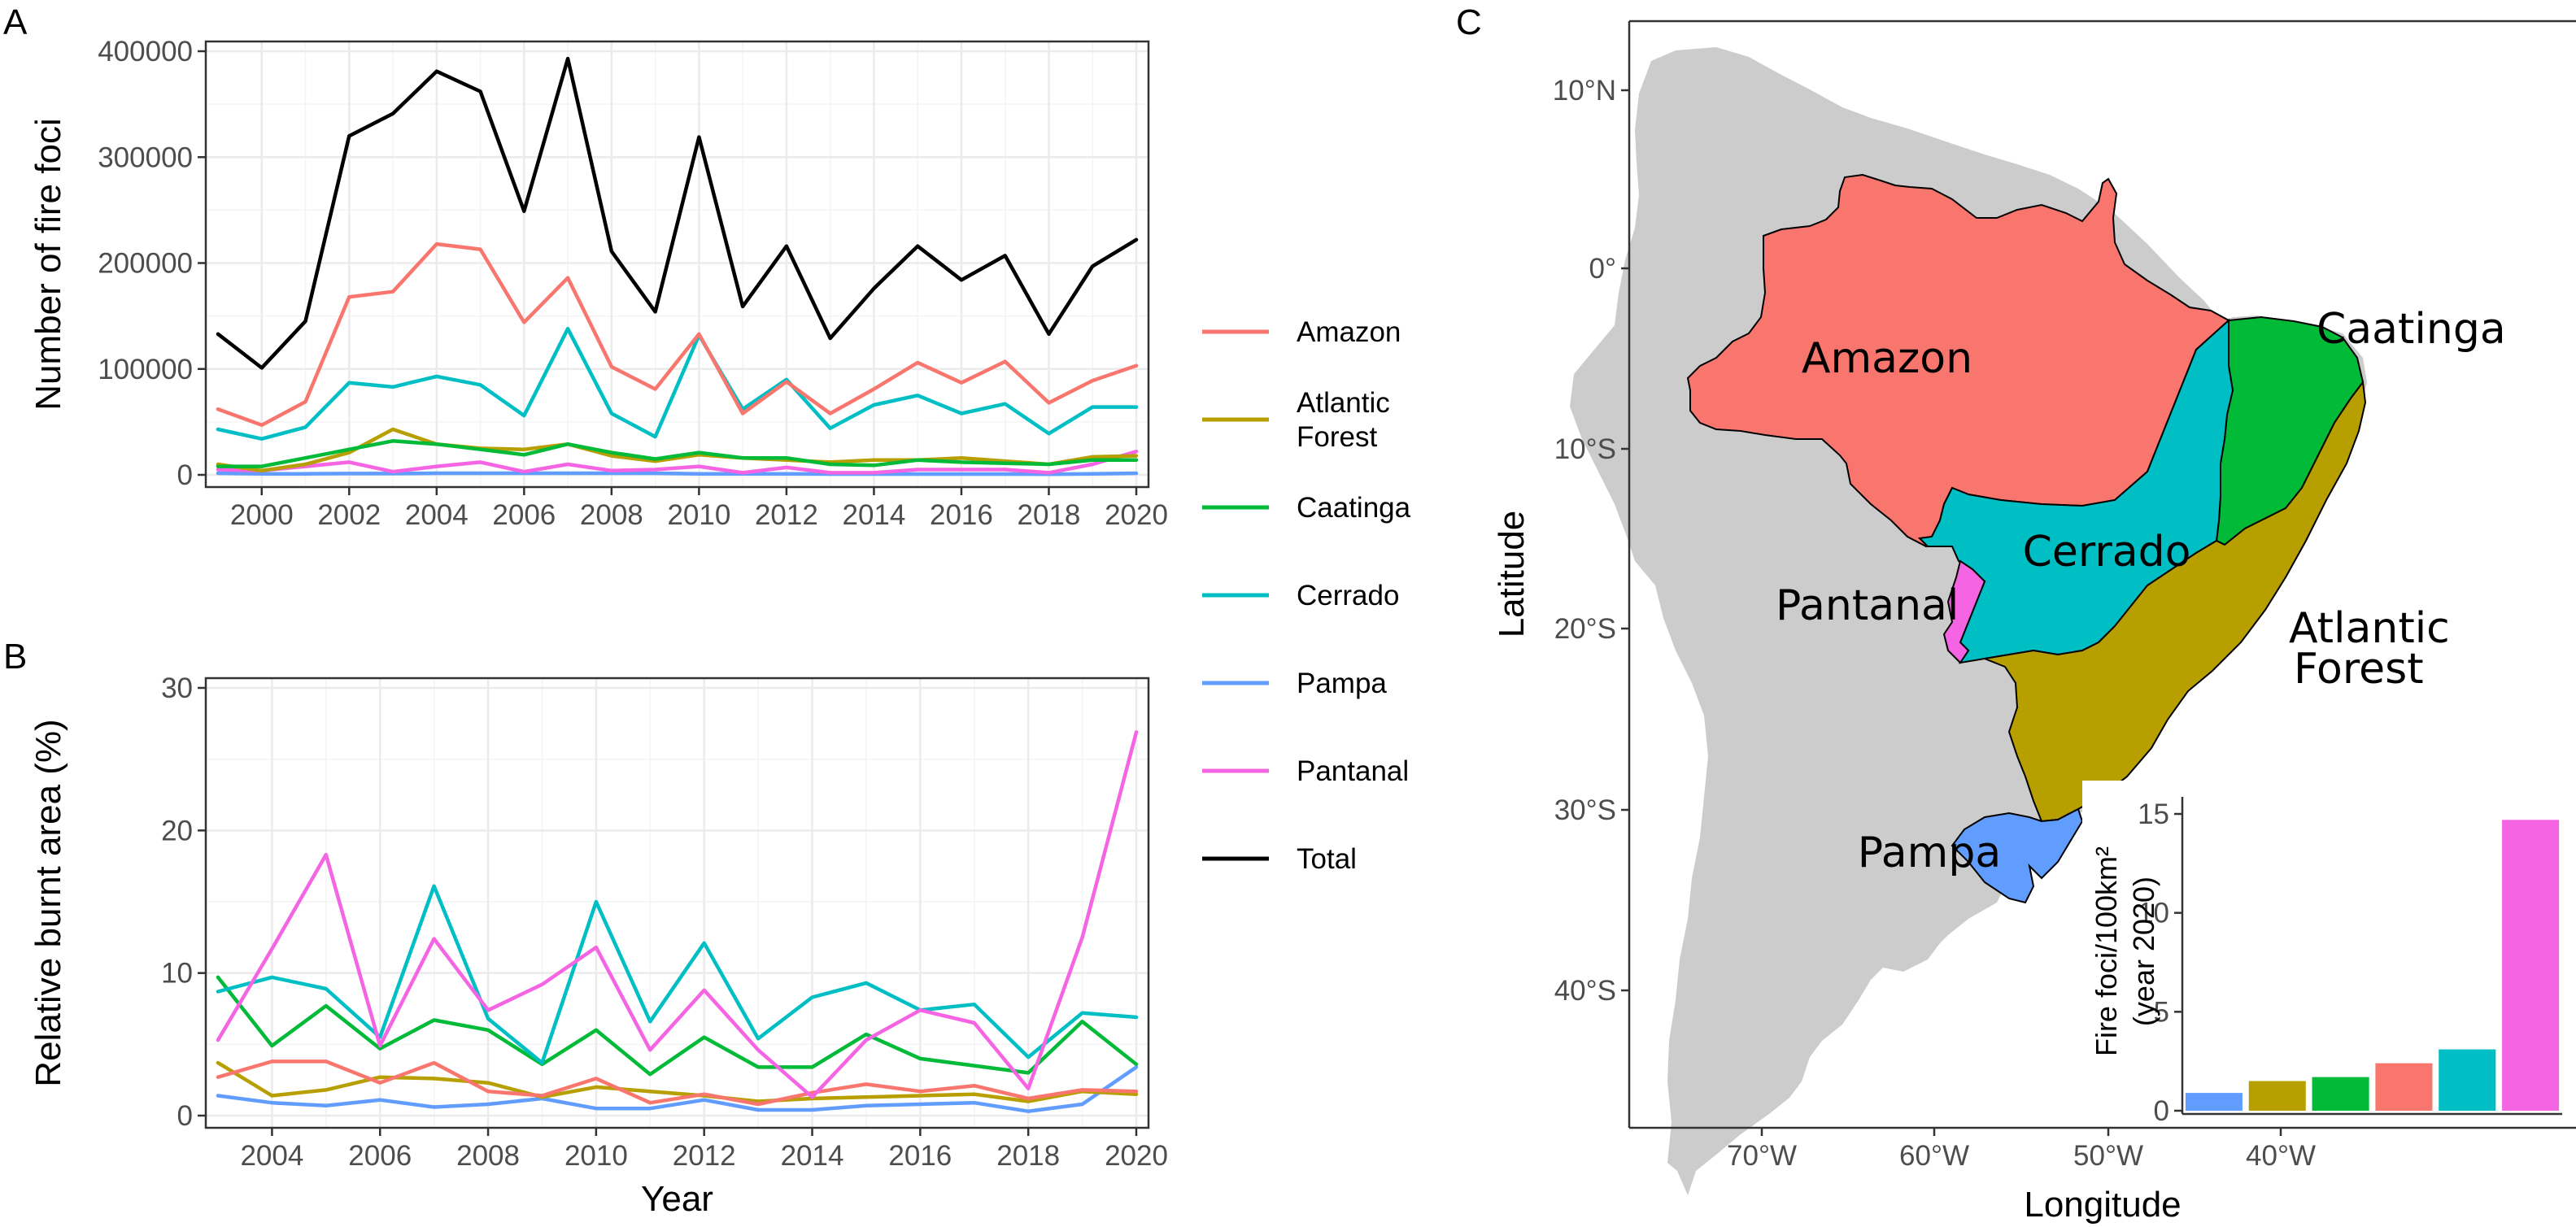 This screenshot has height=1227, width=2576. I want to click on map-label-caatinga: Caatinga, so click(2411, 329).